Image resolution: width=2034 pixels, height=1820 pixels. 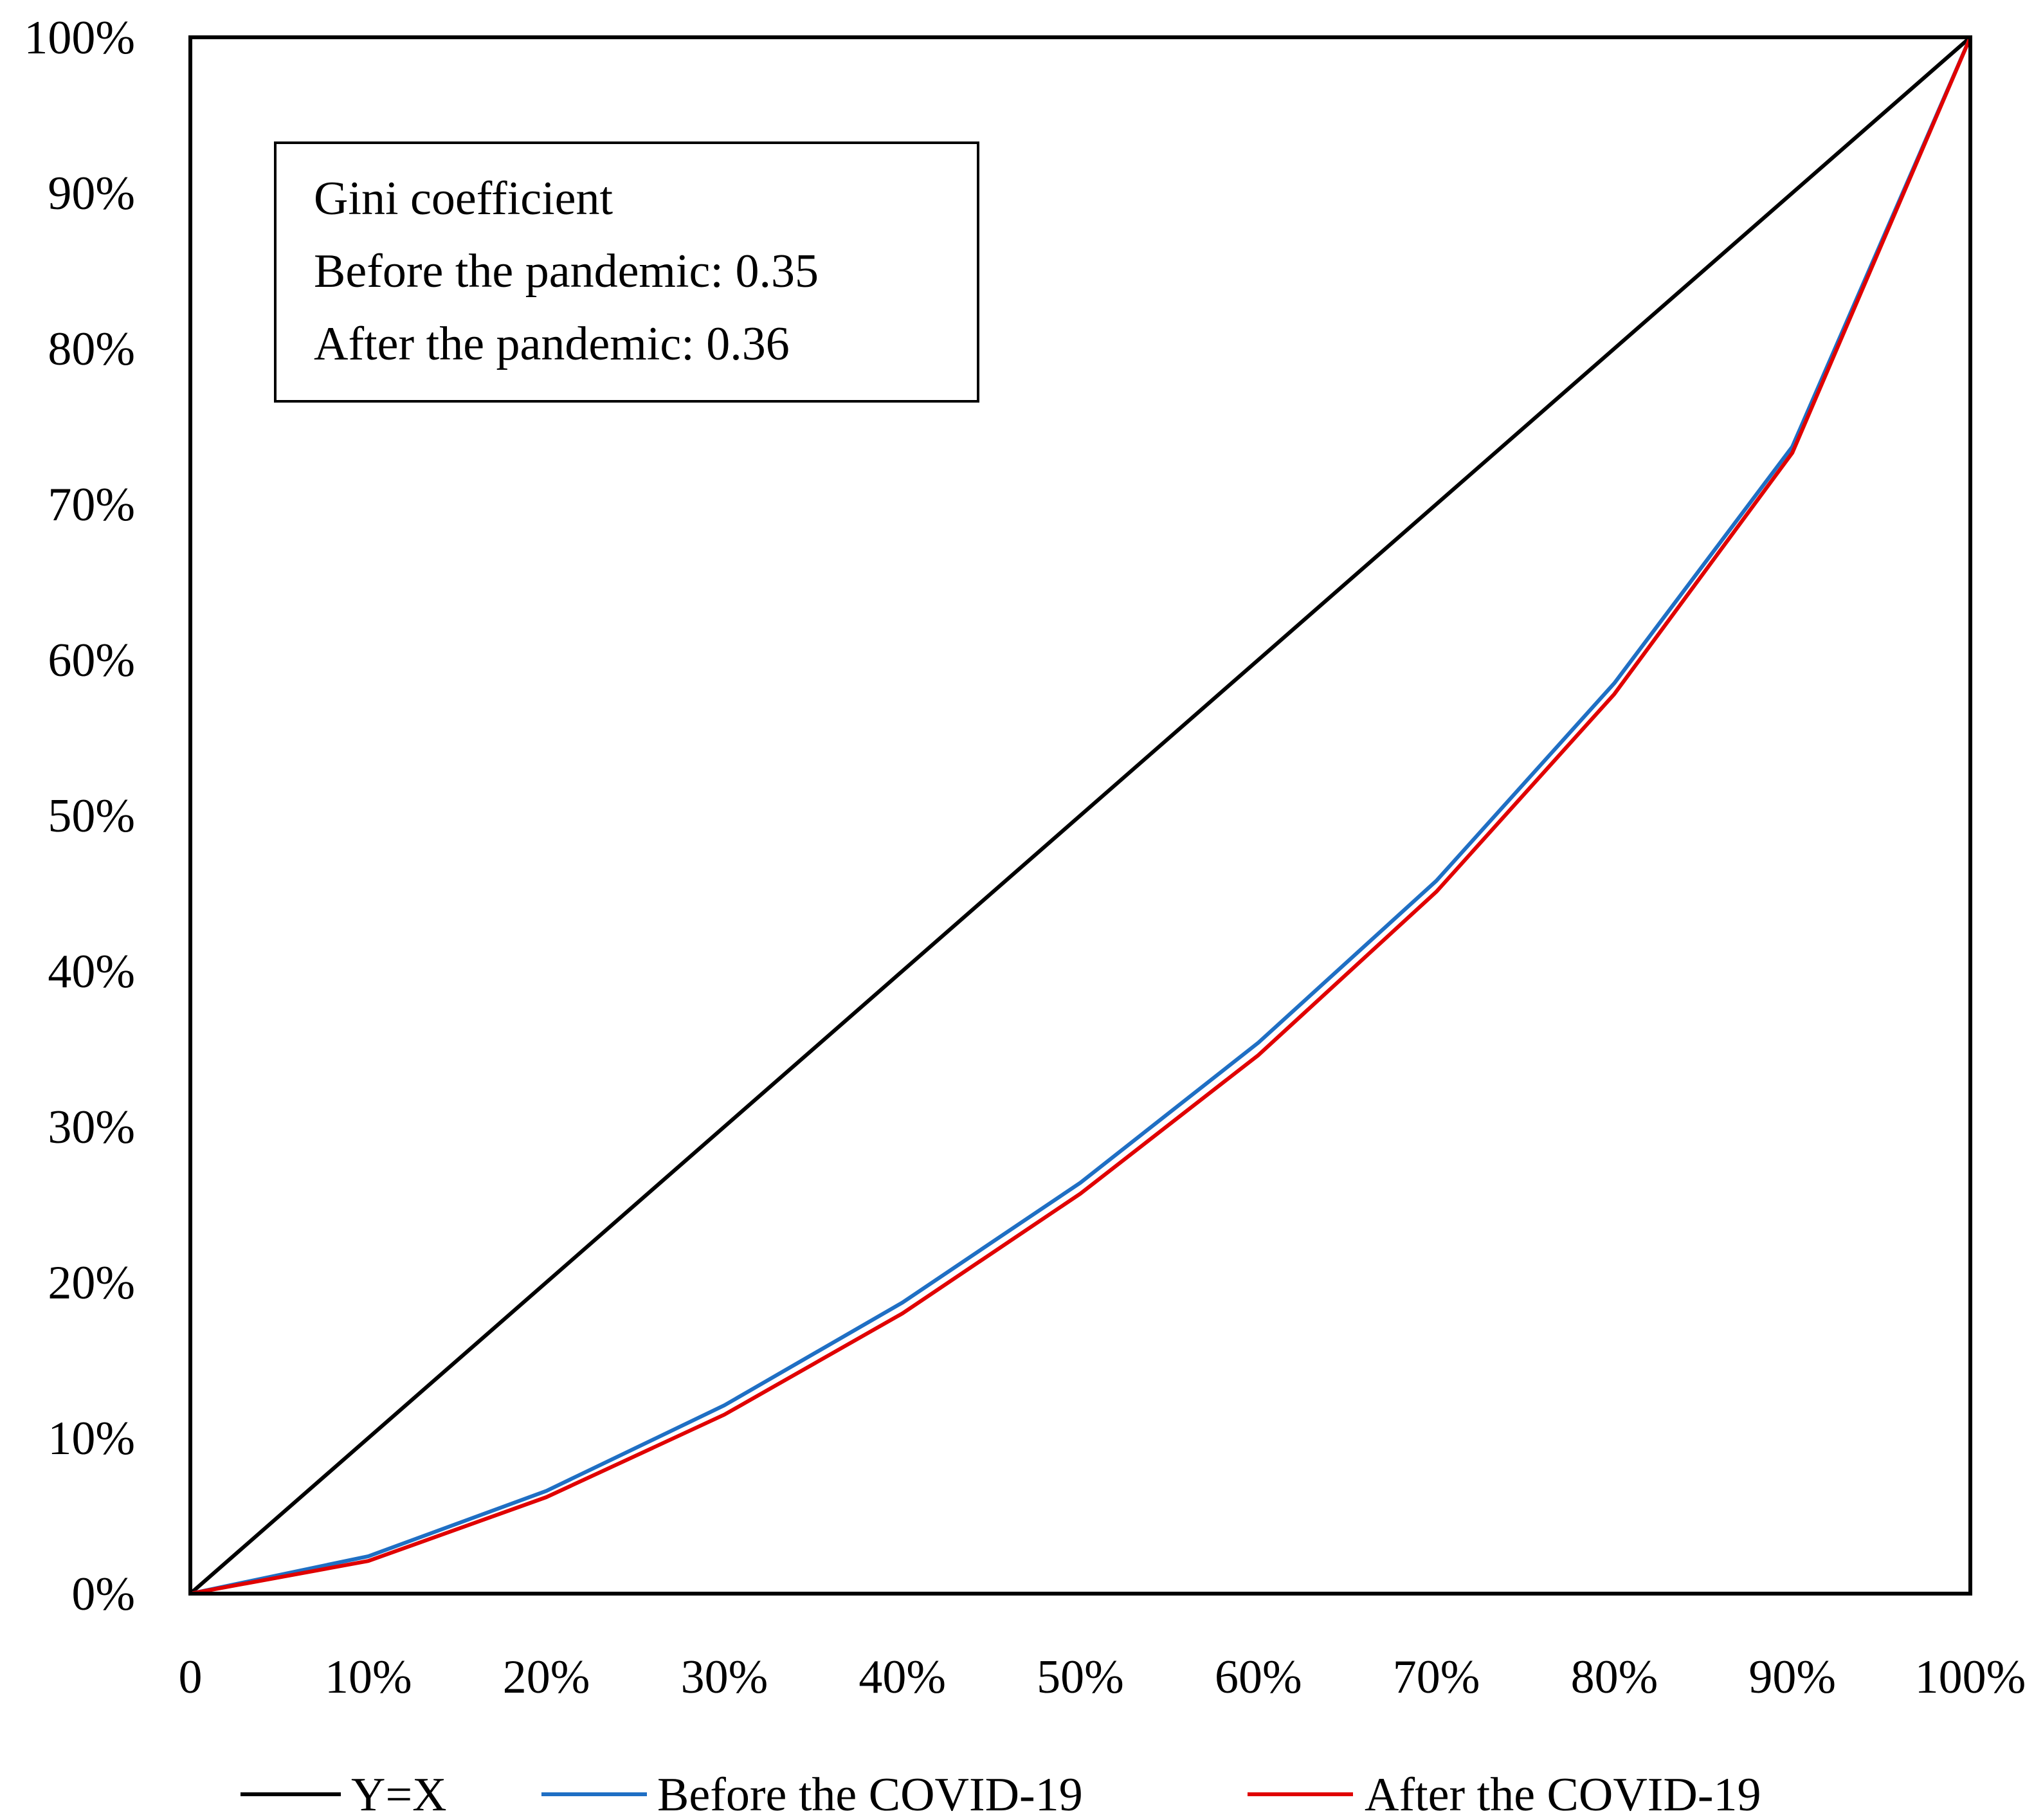 What do you see at coordinates (91, 1283) in the screenshot?
I see `y-tick-label: 20%` at bounding box center [91, 1283].